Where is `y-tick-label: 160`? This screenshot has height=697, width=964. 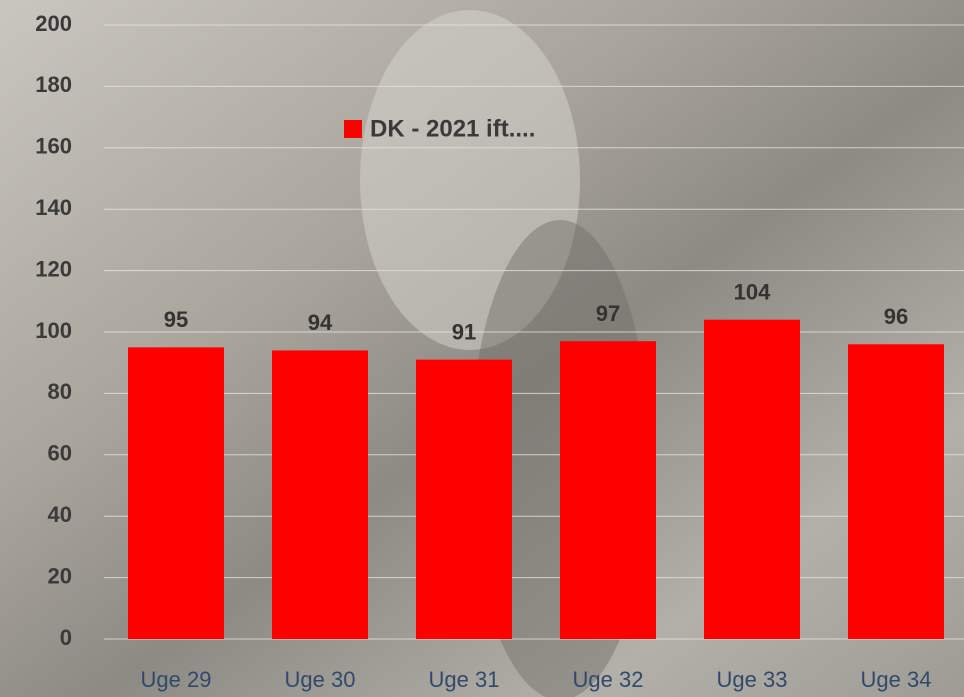
y-tick-label: 160 is located at coordinates (53, 146).